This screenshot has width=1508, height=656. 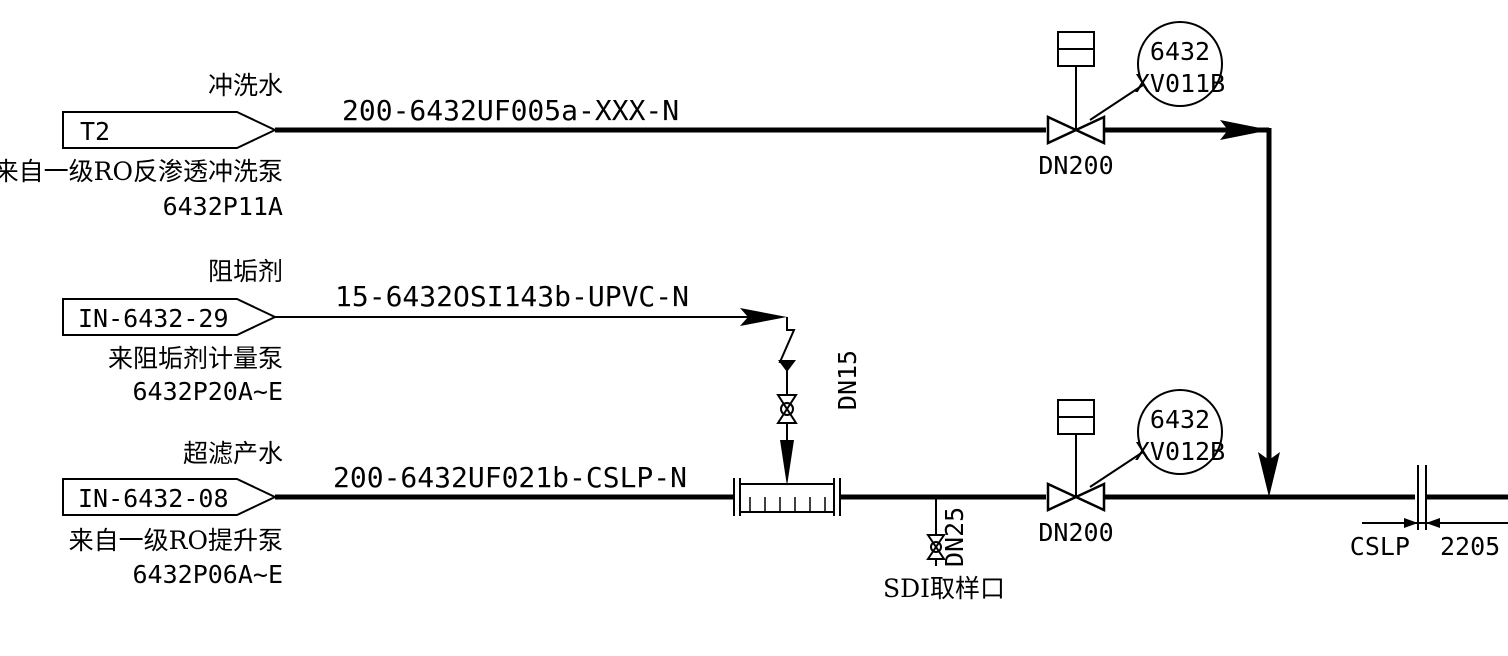 I want to click on product-source-equipment: 6432P06A~E, so click(x=207, y=574).